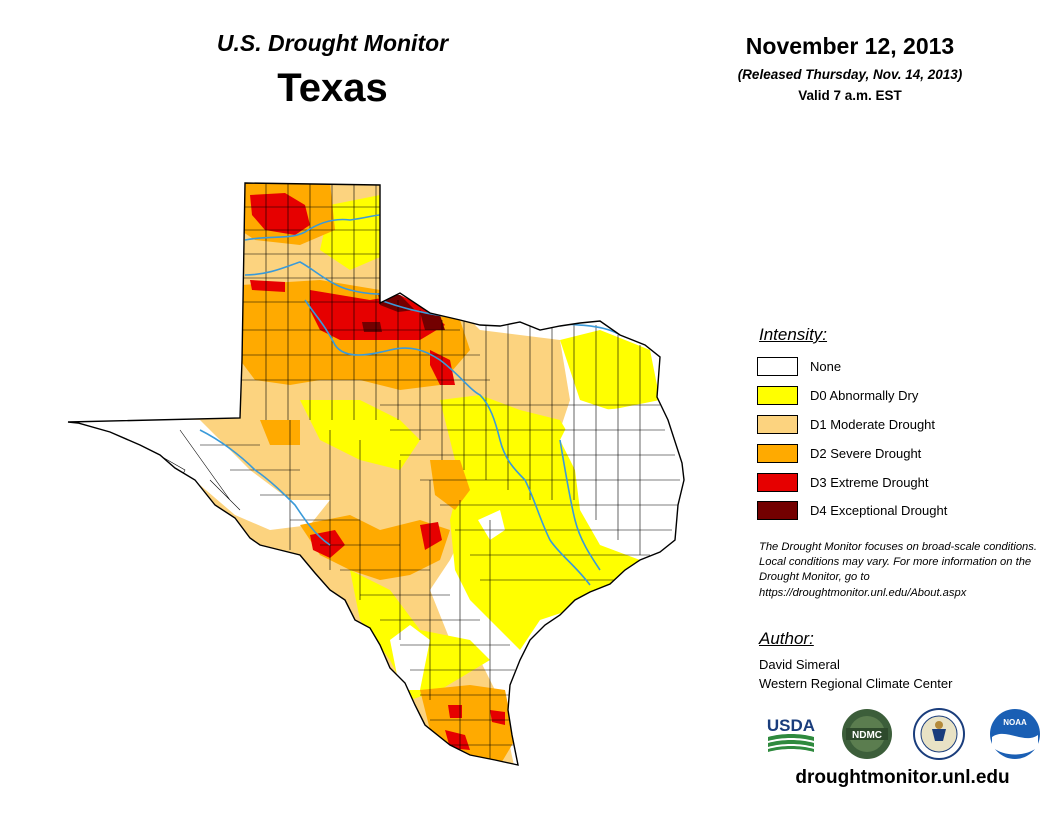 The width and height of the screenshot is (1056, 816). Describe the element at coordinates (267, 286) in the screenshot. I see `layer-d3-northwest` at that location.